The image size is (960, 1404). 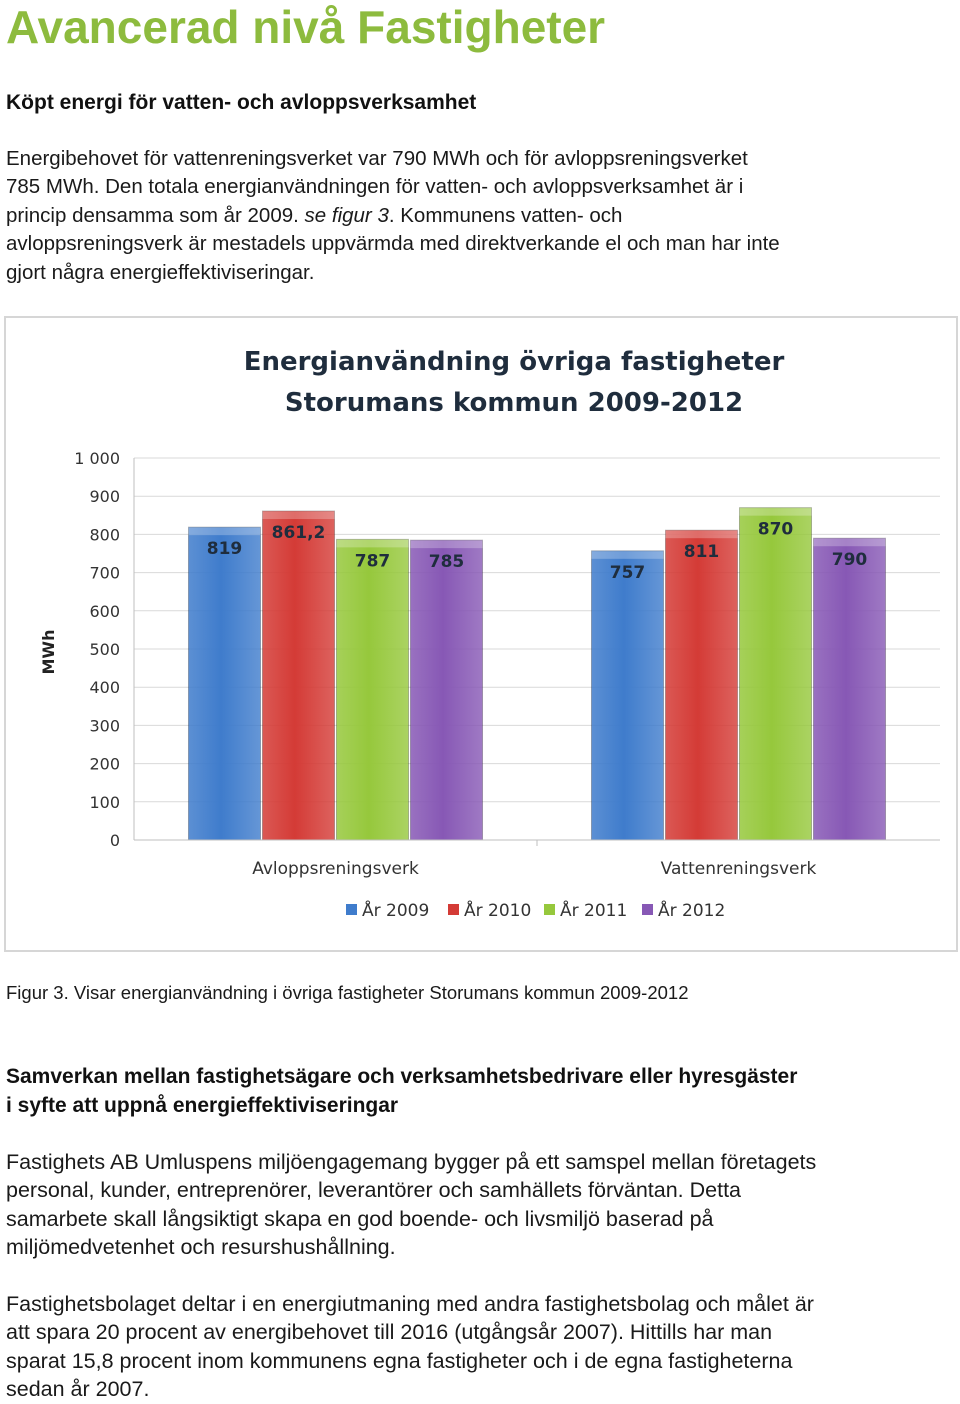 I want to click on y-tick-label: 500, so click(x=104, y=649).